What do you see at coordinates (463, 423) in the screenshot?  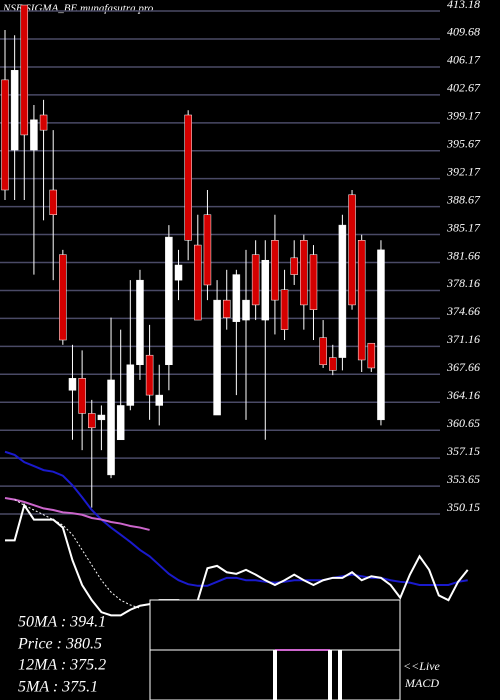 I see `y-tick-label: 360.65` at bounding box center [463, 423].